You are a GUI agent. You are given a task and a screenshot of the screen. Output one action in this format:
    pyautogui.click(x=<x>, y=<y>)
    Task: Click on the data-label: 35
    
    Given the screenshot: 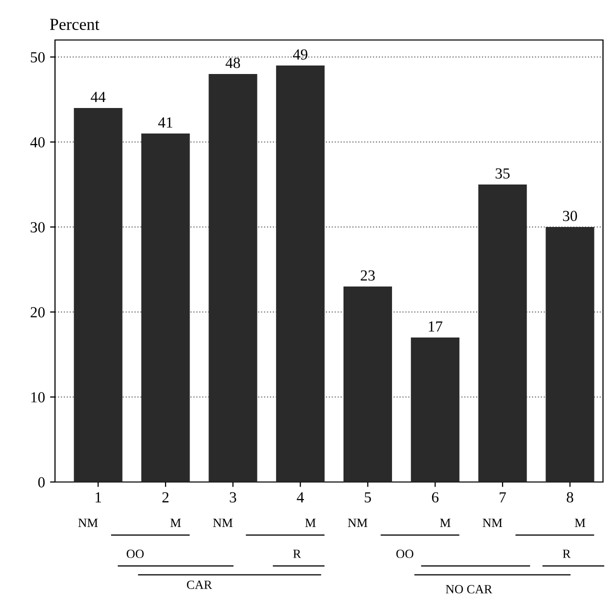 What is the action you would take?
    pyautogui.click(x=503, y=173)
    